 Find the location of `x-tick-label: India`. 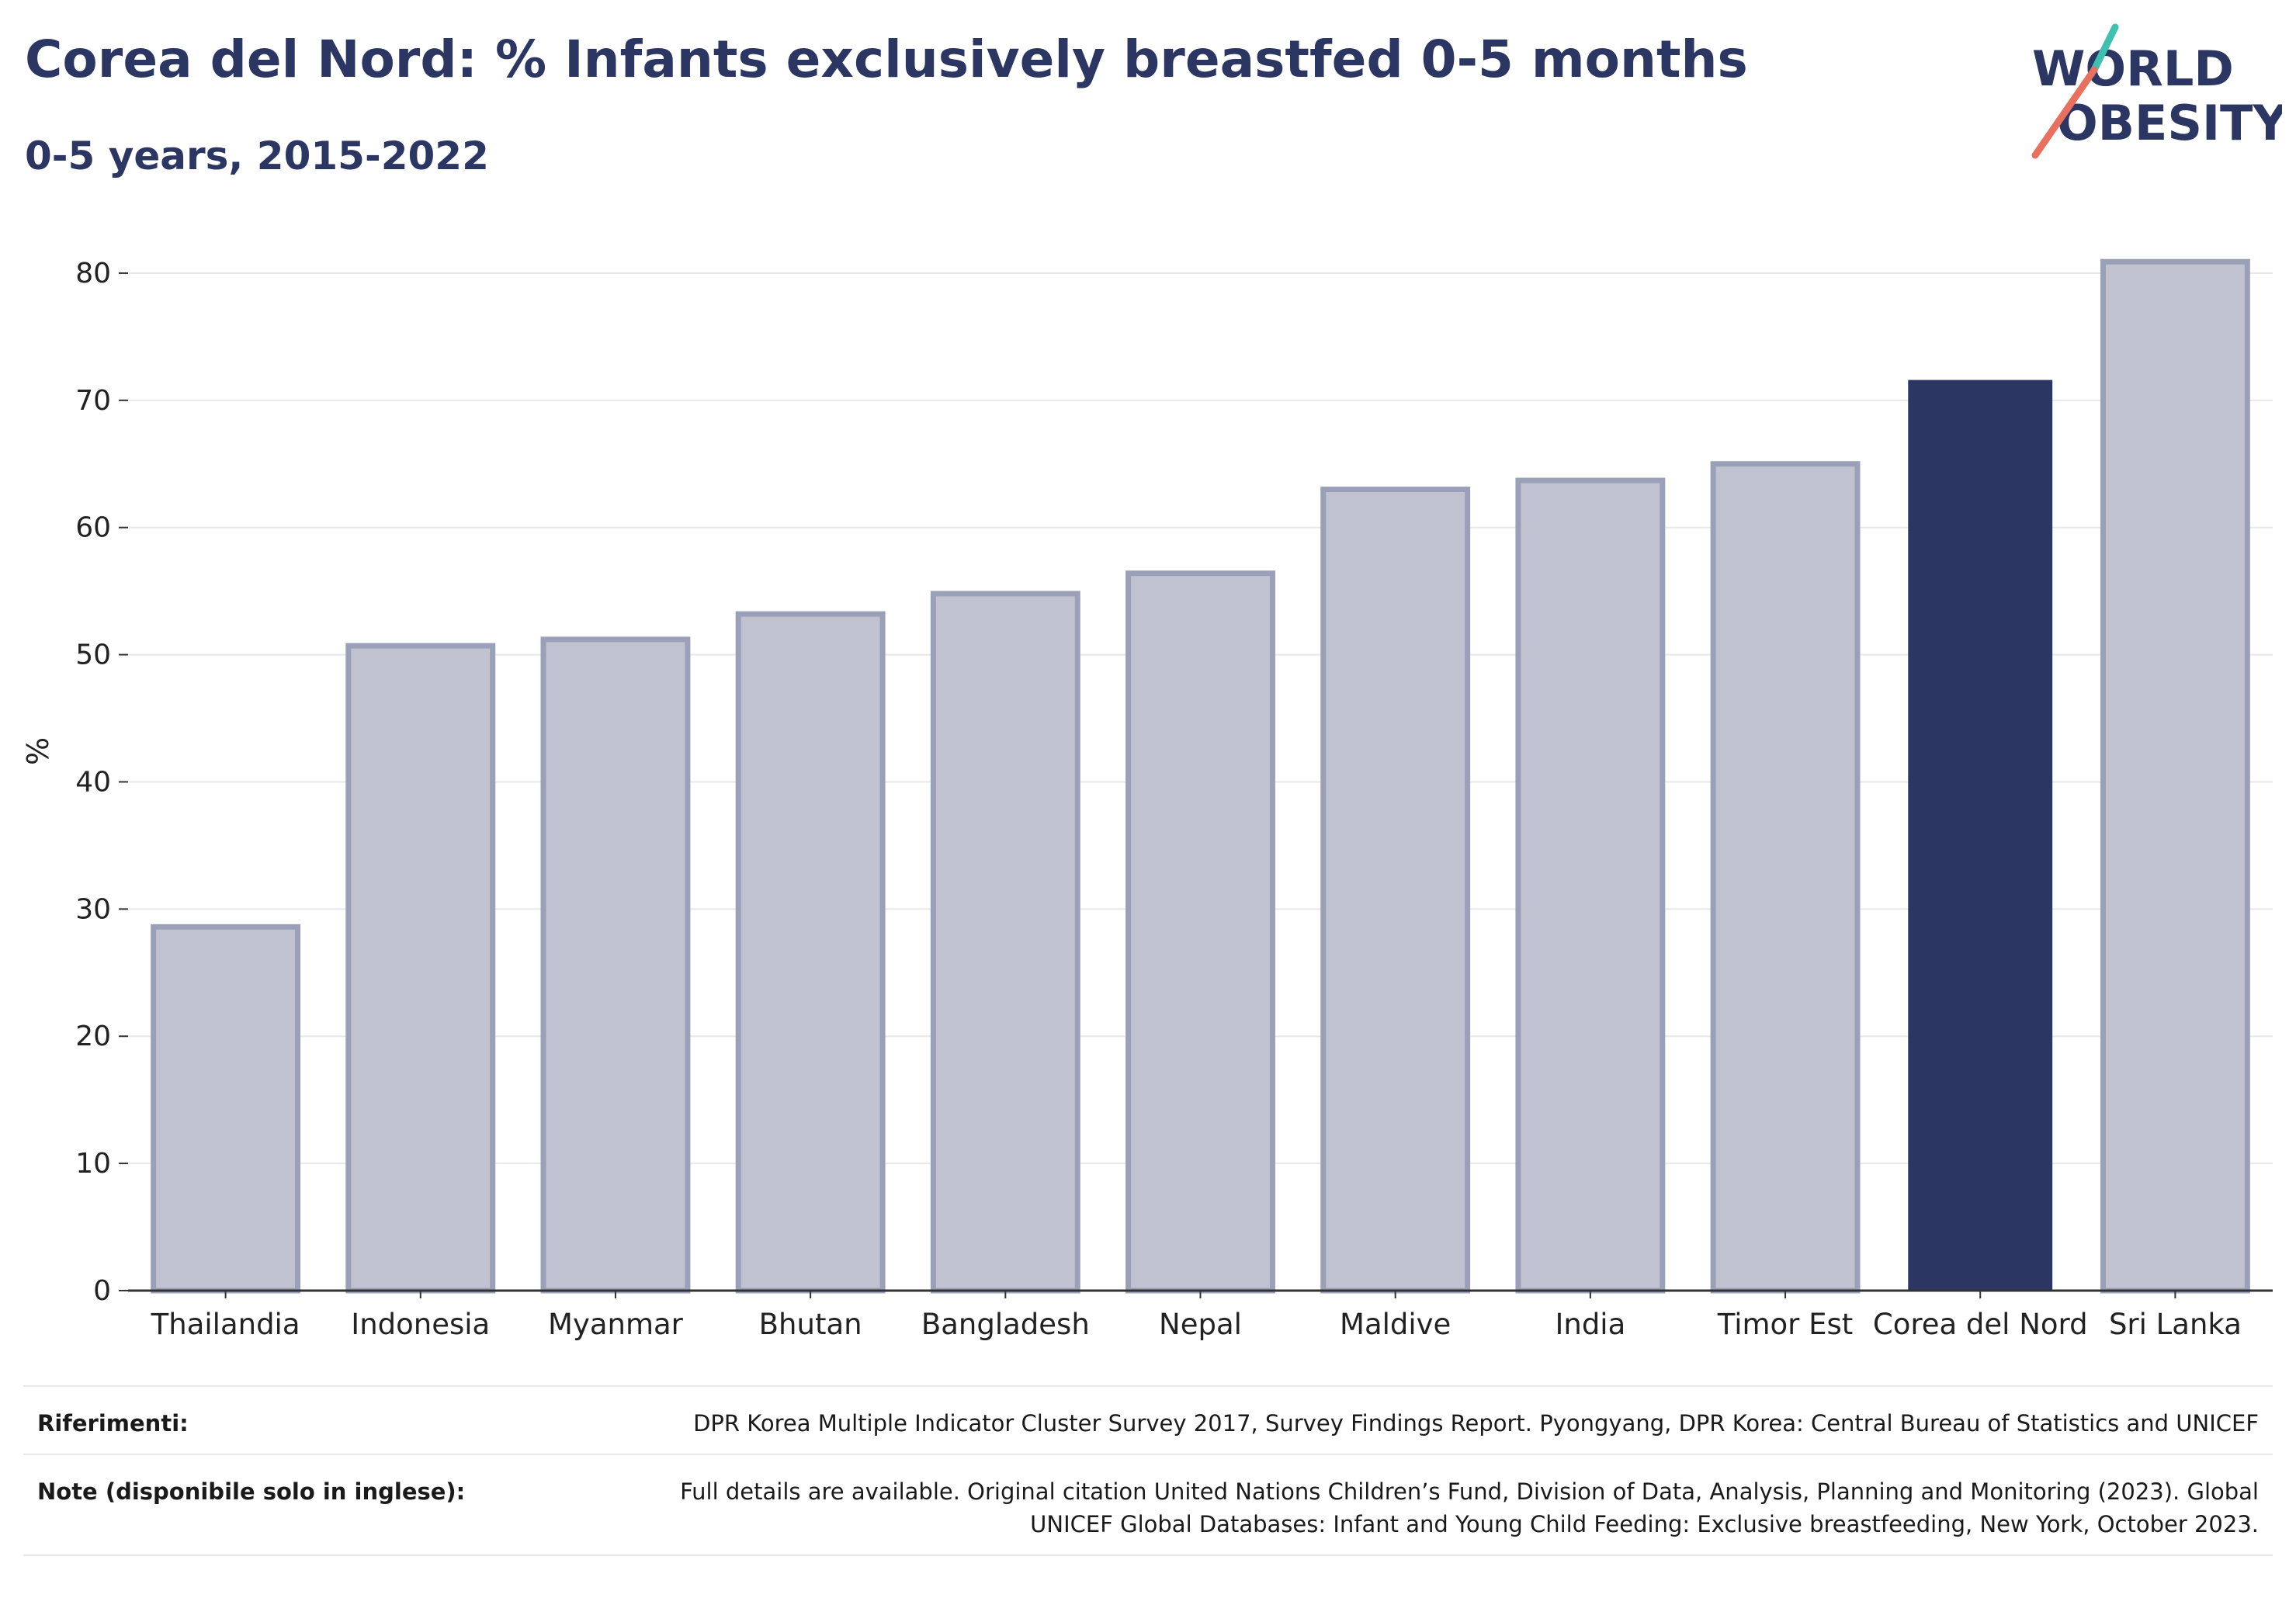

x-tick-label: India is located at coordinates (1590, 1324).